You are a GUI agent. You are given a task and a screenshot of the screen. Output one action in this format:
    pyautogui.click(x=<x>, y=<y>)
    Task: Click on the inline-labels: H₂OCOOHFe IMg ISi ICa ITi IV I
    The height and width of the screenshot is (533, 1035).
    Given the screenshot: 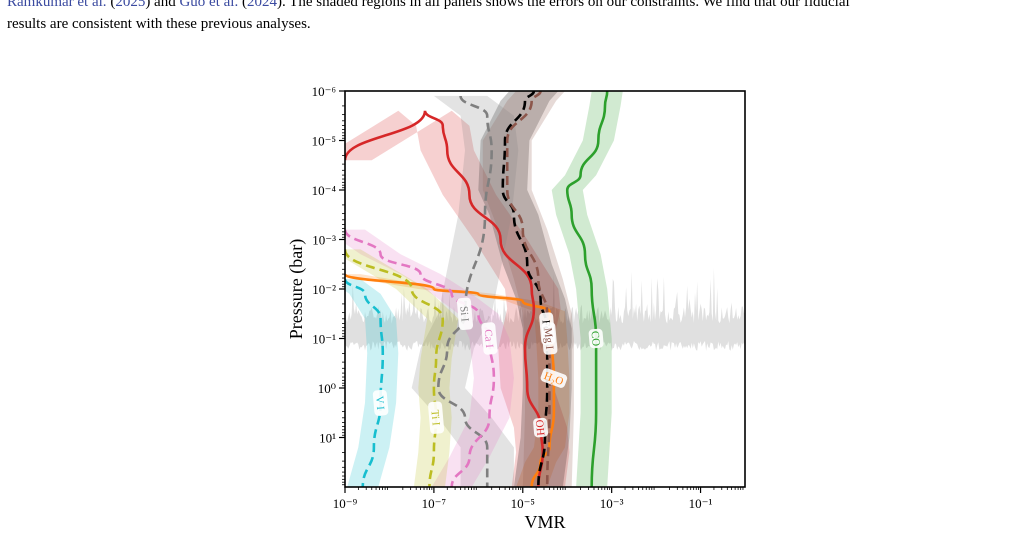 What is the action you would take?
    pyautogui.click(x=488, y=367)
    